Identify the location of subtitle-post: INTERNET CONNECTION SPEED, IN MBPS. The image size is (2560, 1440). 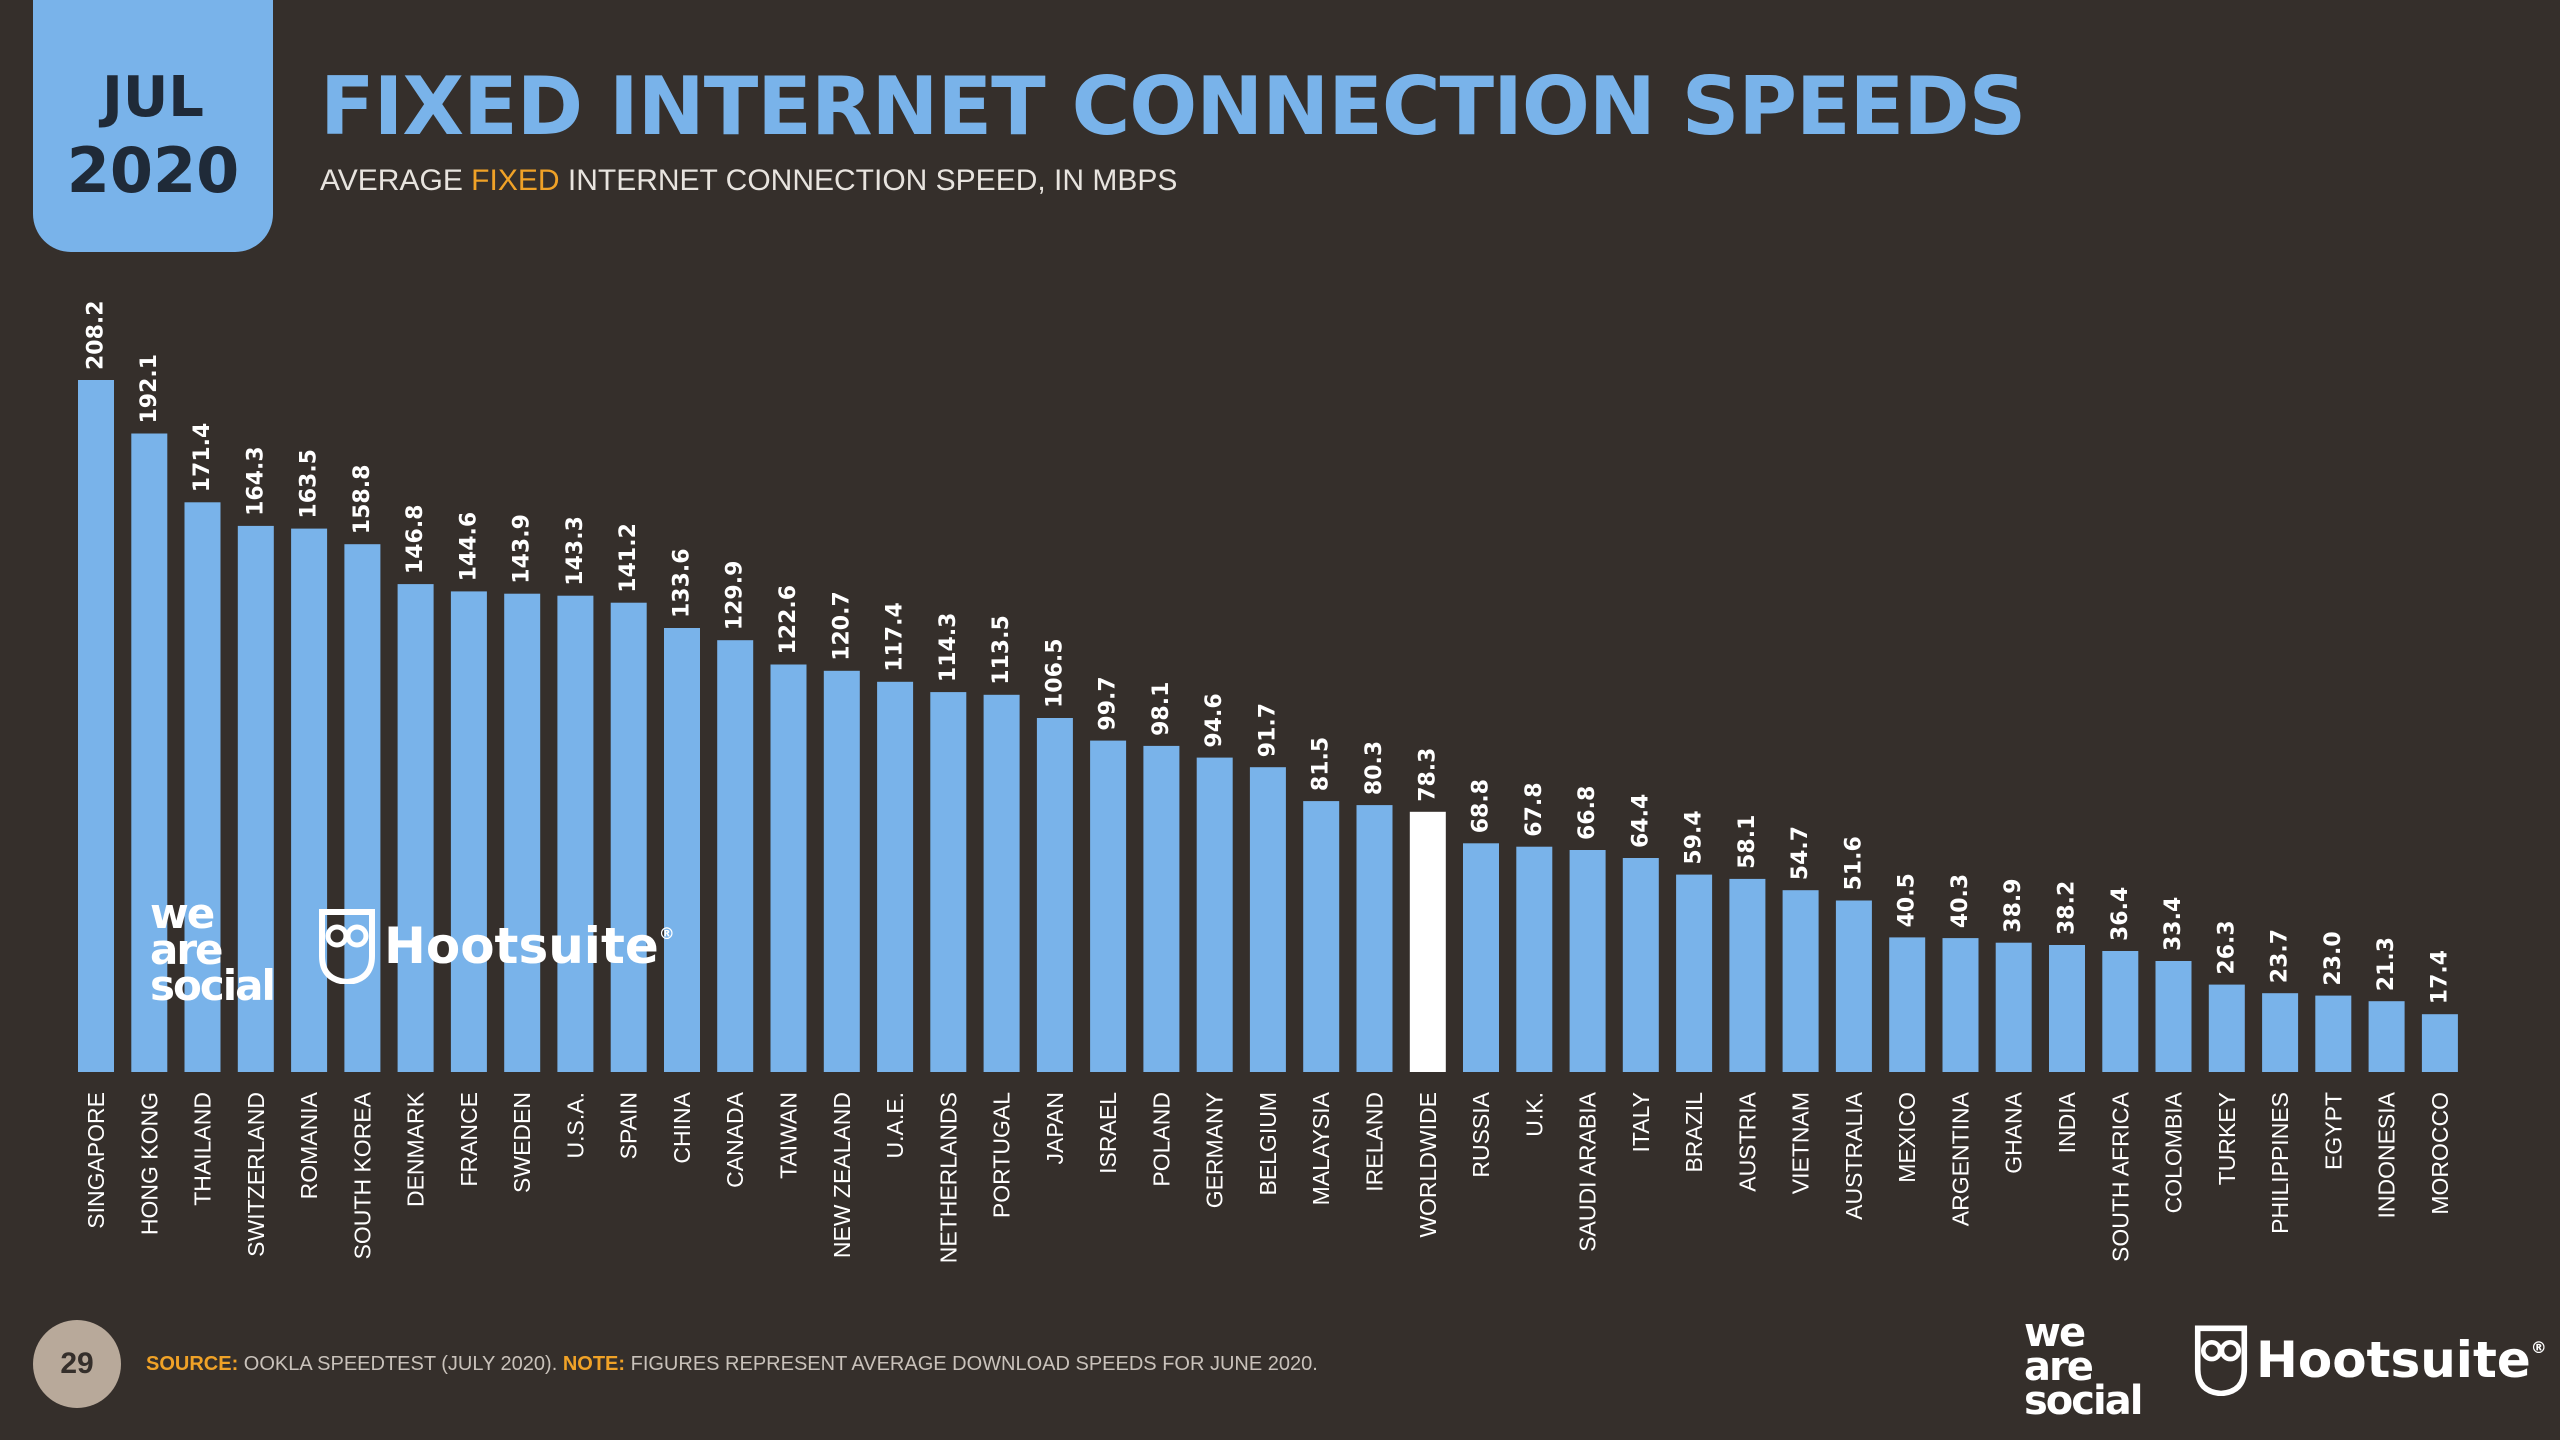
(868, 180).